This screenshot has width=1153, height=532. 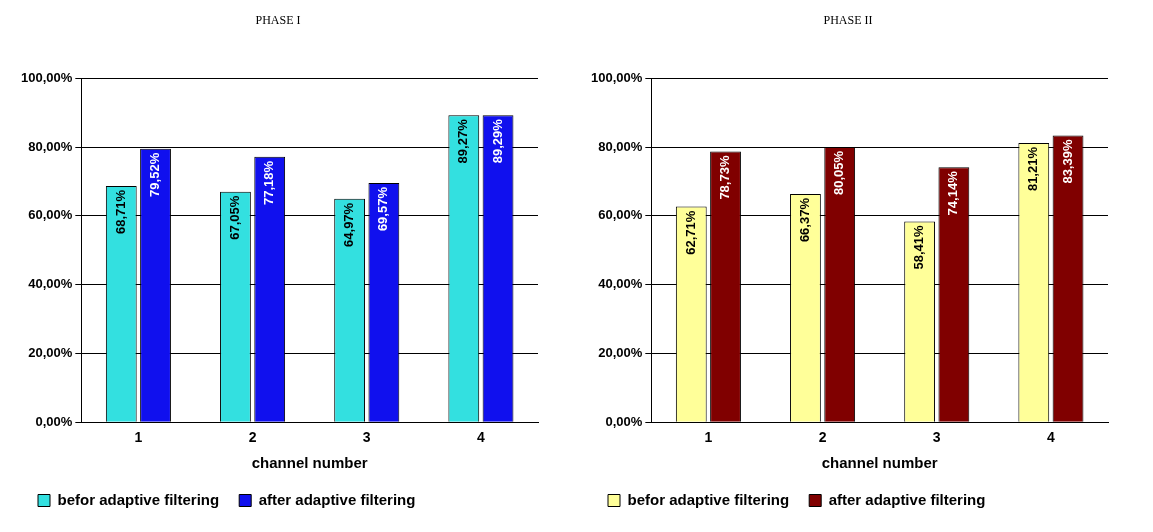 What do you see at coordinates (1033, 169) in the screenshot?
I see `data-label: 81,21%` at bounding box center [1033, 169].